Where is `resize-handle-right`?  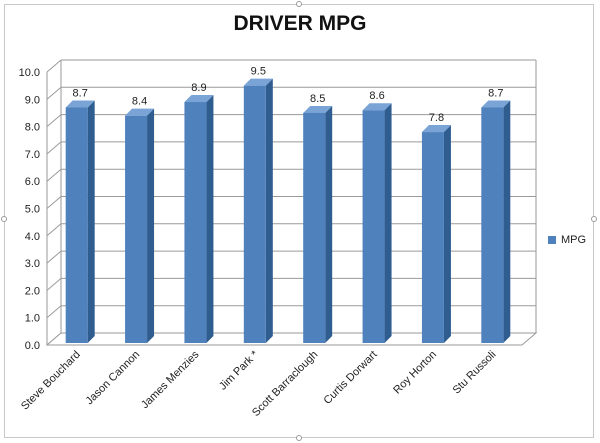
resize-handle-right is located at coordinates (594, 219).